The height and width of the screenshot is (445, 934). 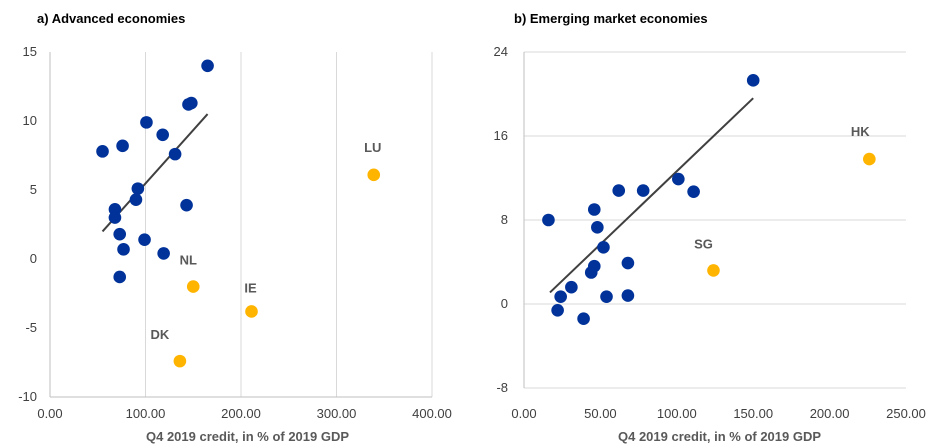 What do you see at coordinates (146, 413) in the screenshot?
I see `panel-a-x-tick-label: 100.00` at bounding box center [146, 413].